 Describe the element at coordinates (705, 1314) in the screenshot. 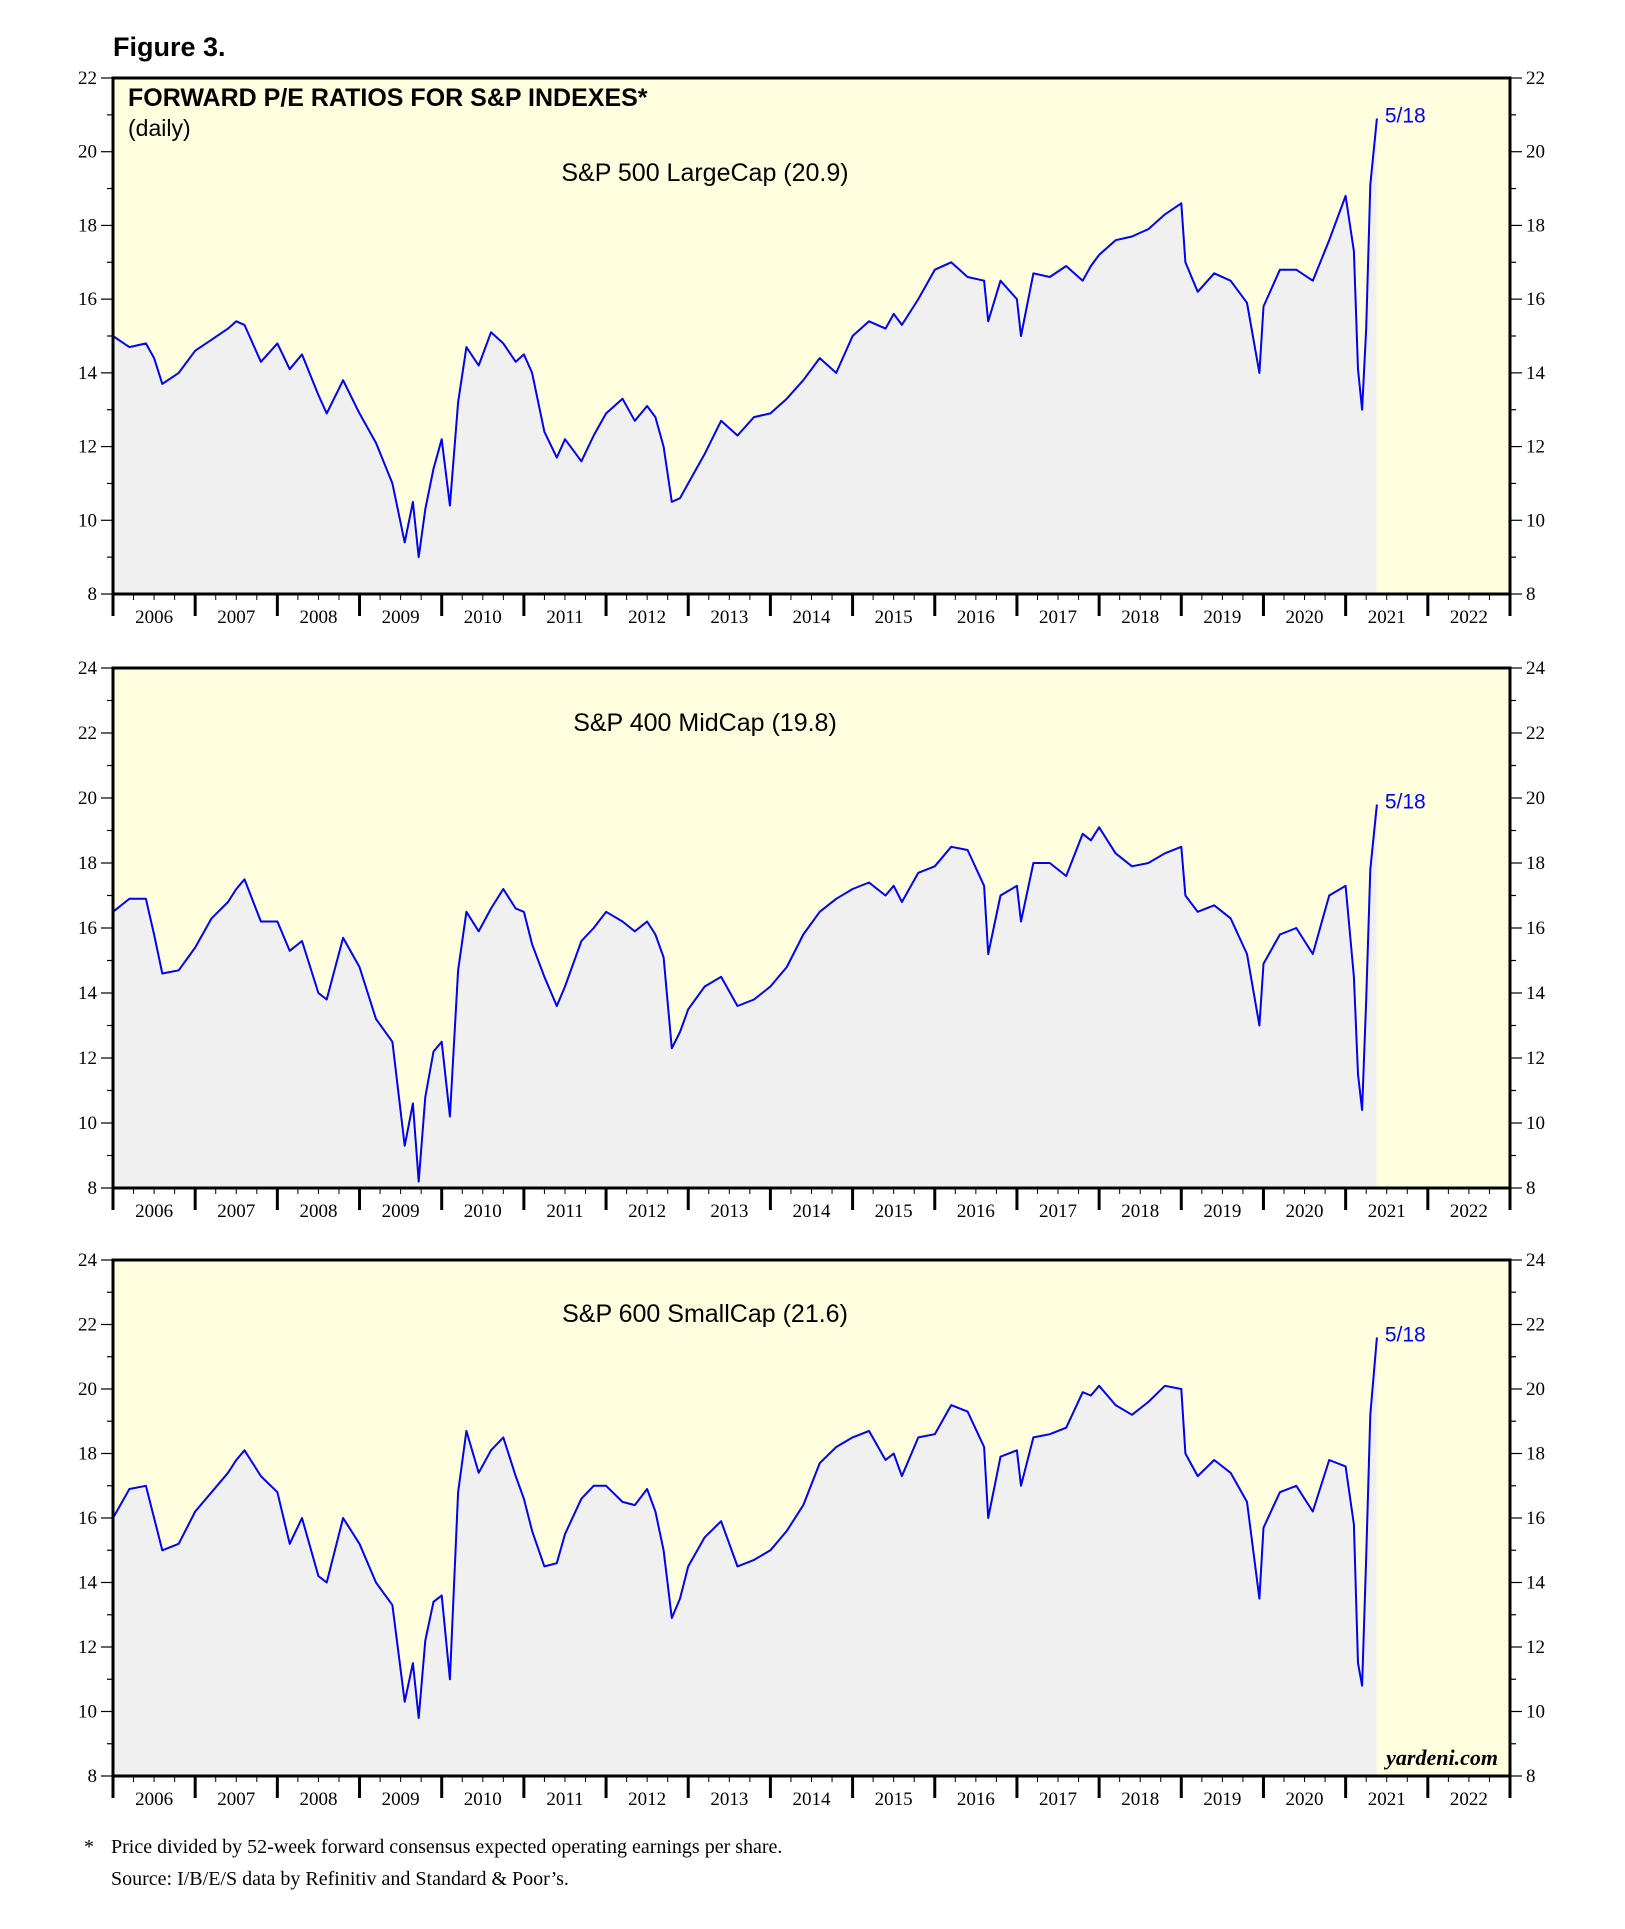

I see `series-title: S&P 600 SmallCap (21.6)` at that location.